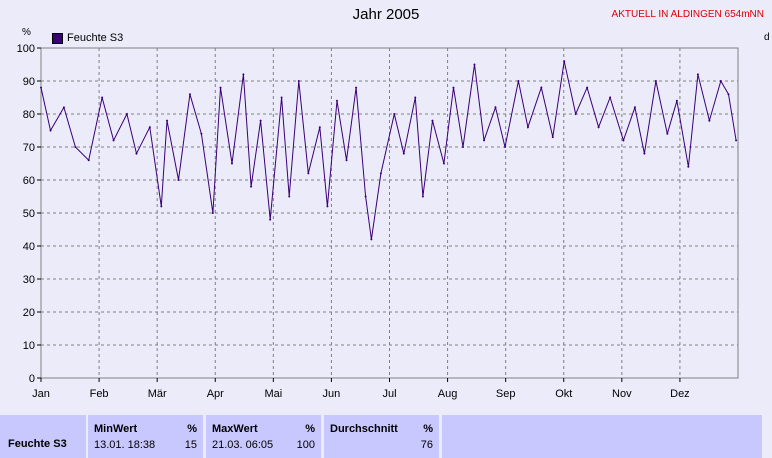  What do you see at coordinates (32, 379) in the screenshot?
I see `y-tick-label: 0` at bounding box center [32, 379].